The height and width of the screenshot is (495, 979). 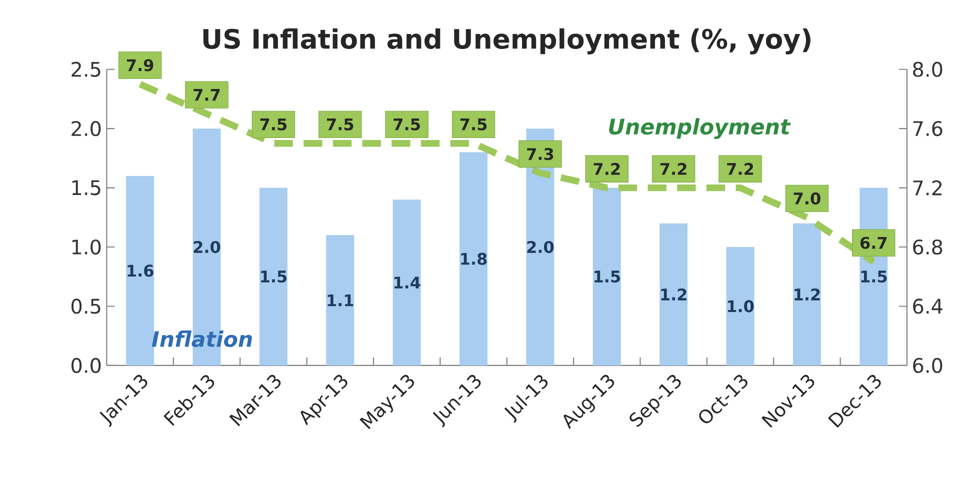 I want to click on y2-tick-label: 7.2, so click(x=927, y=188).